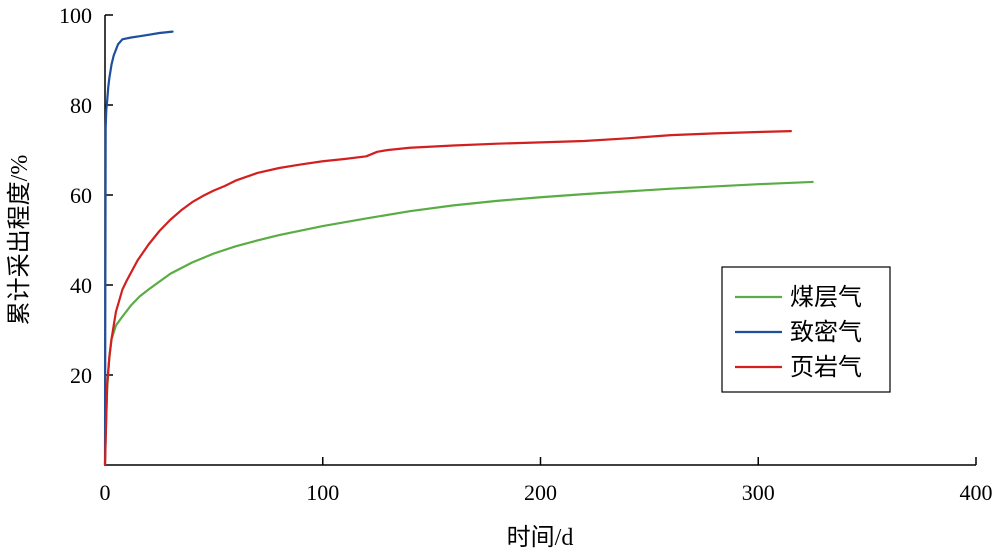 Image resolution: width=1000 pixels, height=555 pixels. I want to click on y-tick-label: 80, so click(81, 105).